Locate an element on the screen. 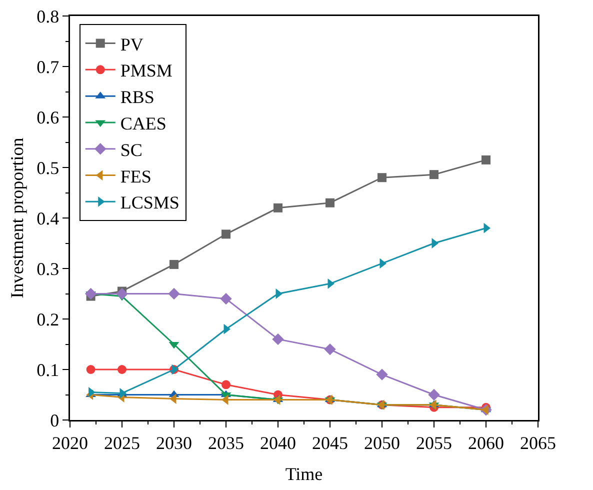 This screenshot has width=593, height=490. x-tick-label: 2035 is located at coordinates (226, 442).